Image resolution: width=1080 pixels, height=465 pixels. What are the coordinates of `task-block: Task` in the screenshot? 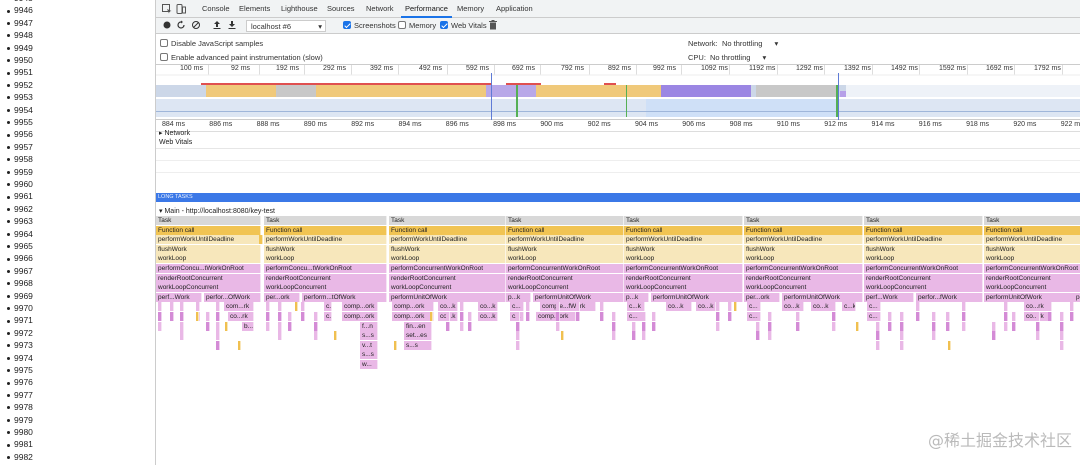 It's located at (923, 220).